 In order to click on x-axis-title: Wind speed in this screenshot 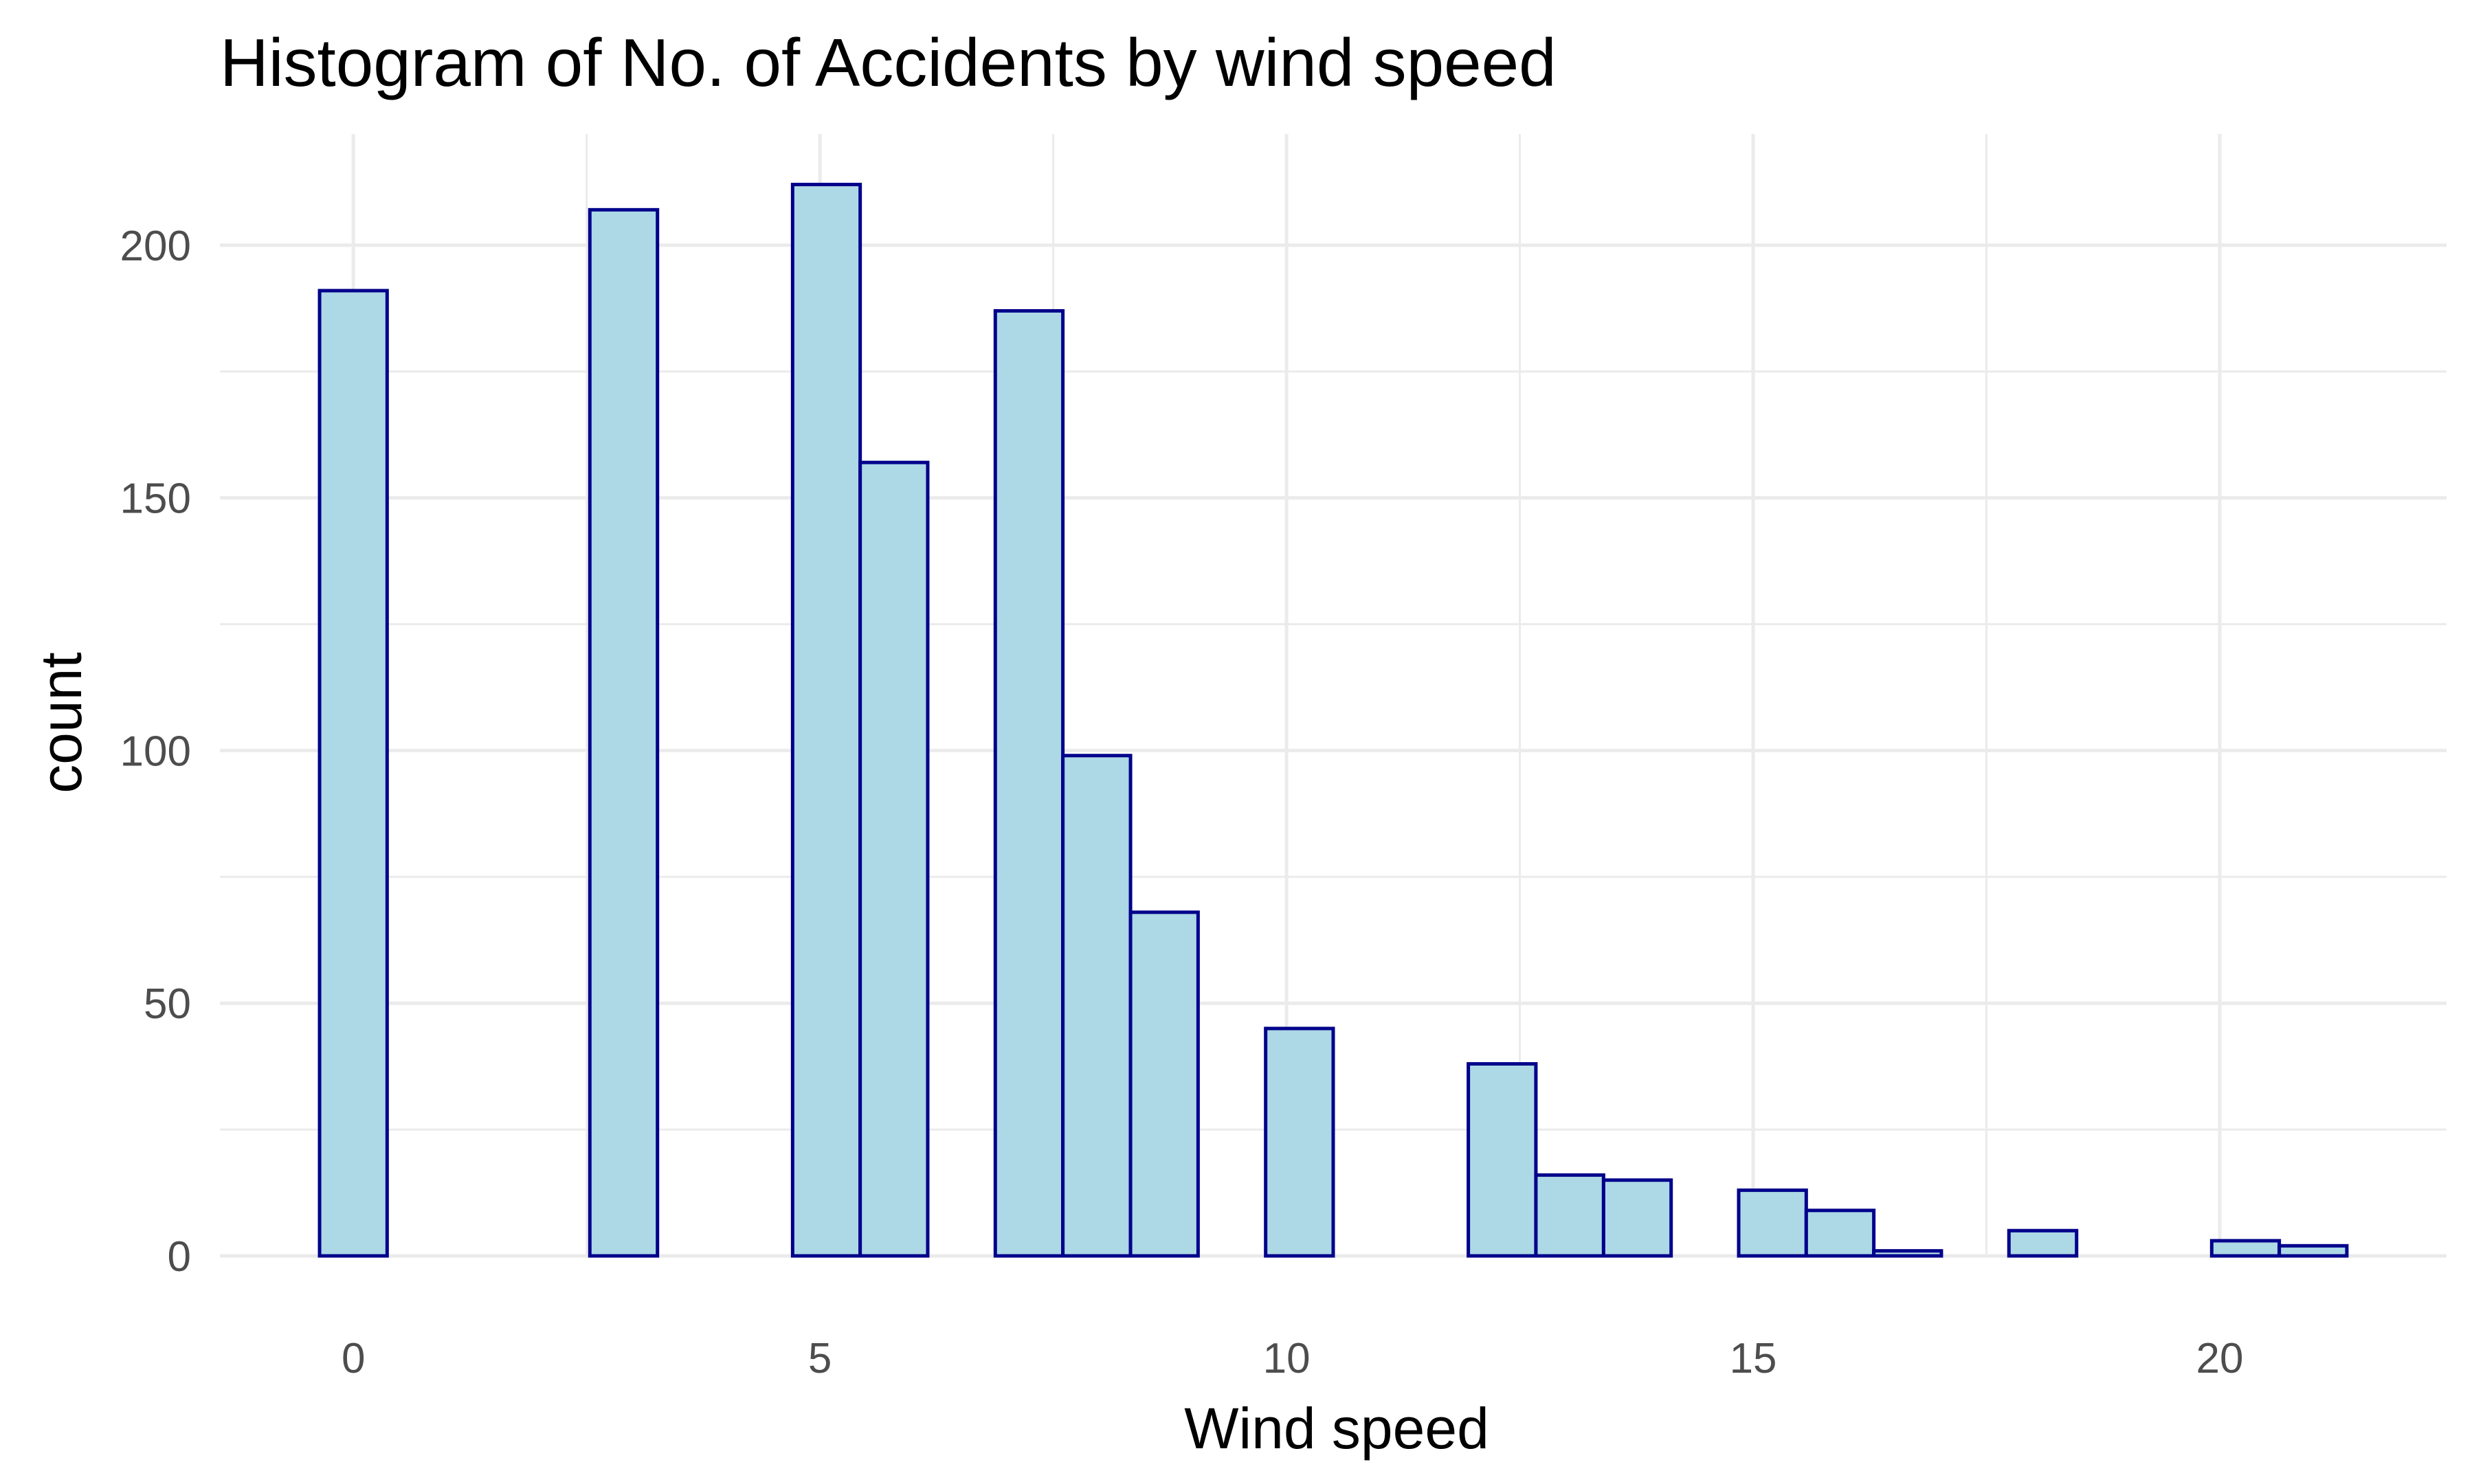, I will do `click(1336, 1428)`.